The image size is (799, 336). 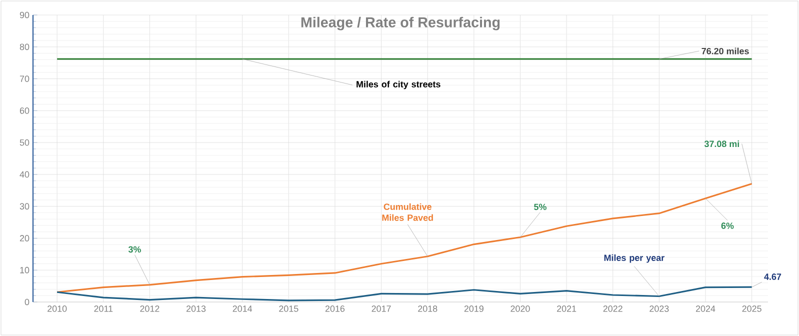 I want to click on text: Miles of city streets, so click(x=398, y=85).